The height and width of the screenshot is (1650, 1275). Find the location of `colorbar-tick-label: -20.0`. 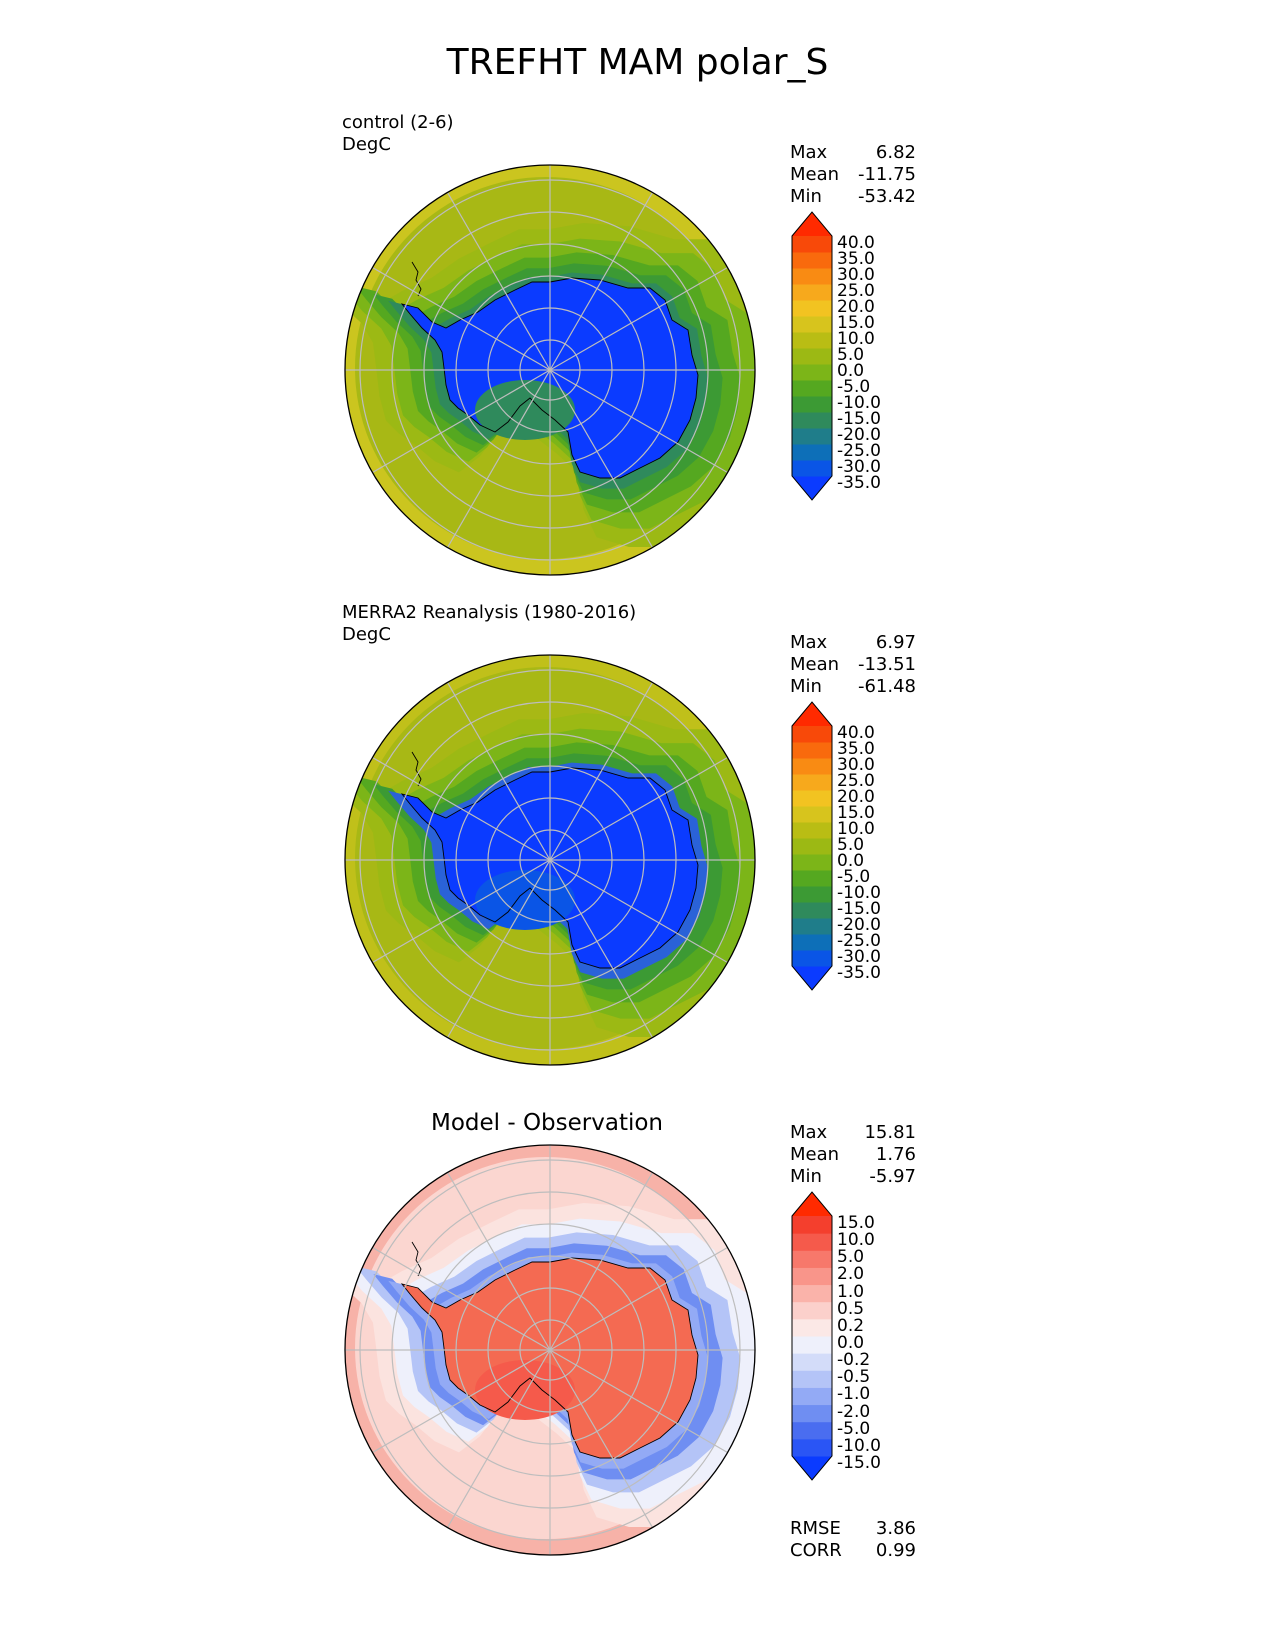

colorbar-tick-label: -20.0 is located at coordinates (859, 435).